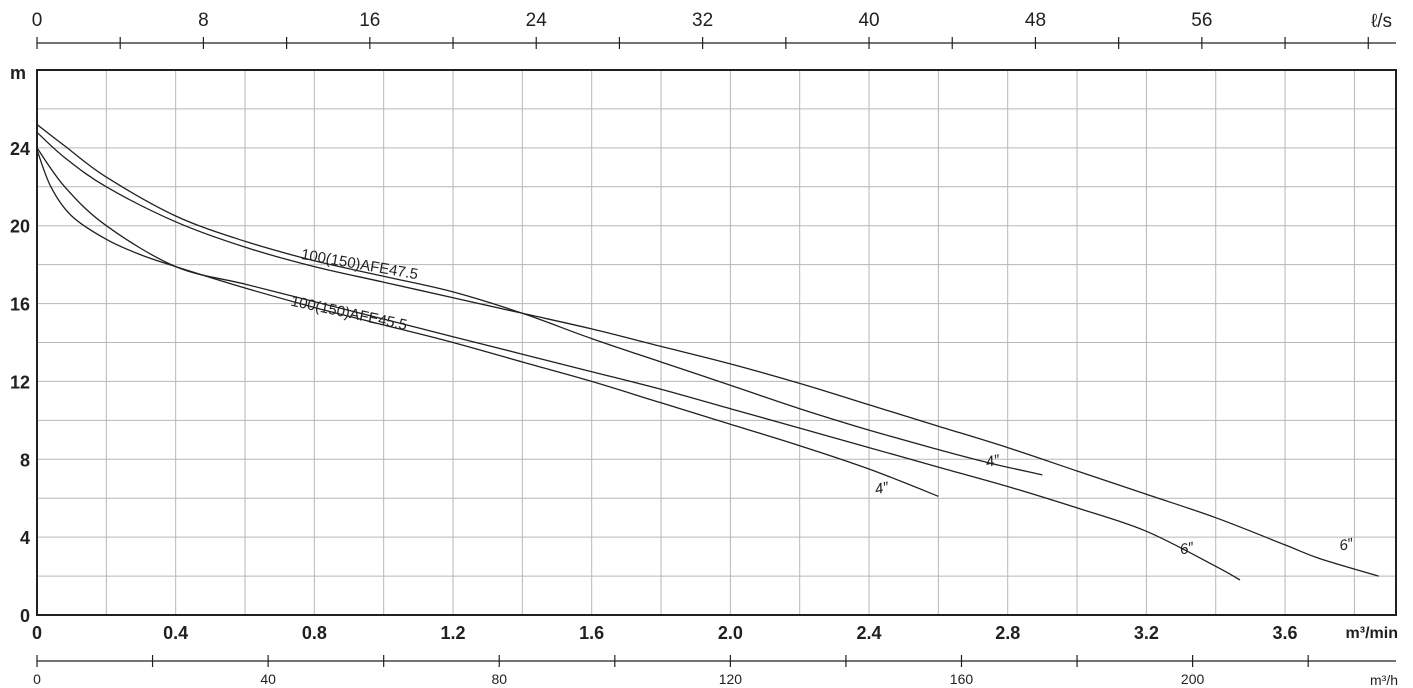 Image resolution: width=1413 pixels, height=688 pixels. Describe the element at coordinates (20, 344) in the screenshot. I see `y-axis: m 0 4 8 12 16 20 24` at that location.